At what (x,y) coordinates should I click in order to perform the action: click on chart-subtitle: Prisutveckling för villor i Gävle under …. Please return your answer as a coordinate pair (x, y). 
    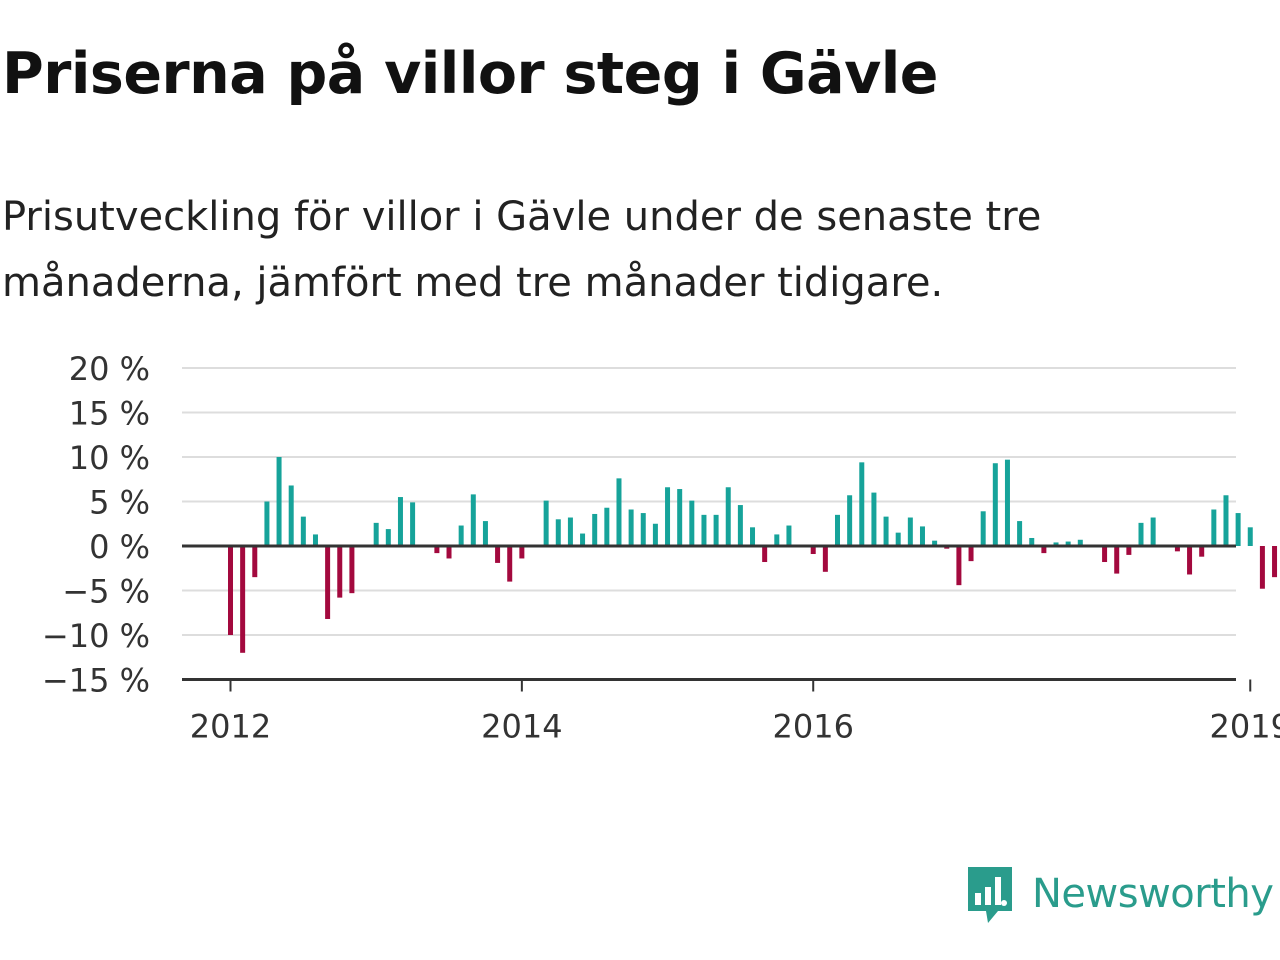
    Looking at the image, I should click on (522, 250).